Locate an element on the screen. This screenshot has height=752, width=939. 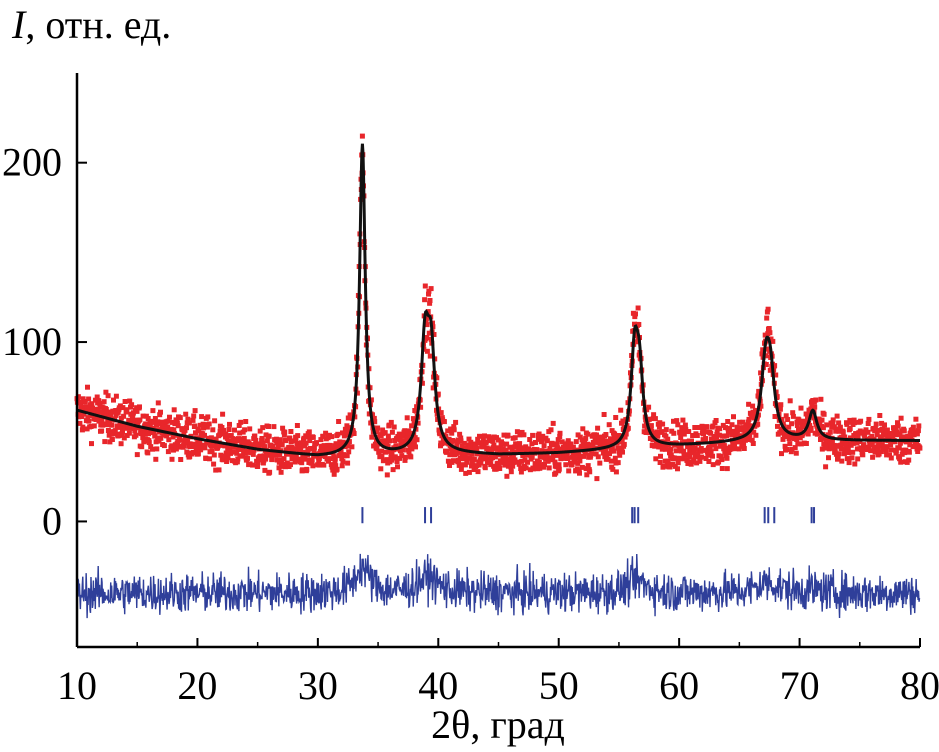
y-axis-title: I, отн. ед. is located at coordinates (91, 24).